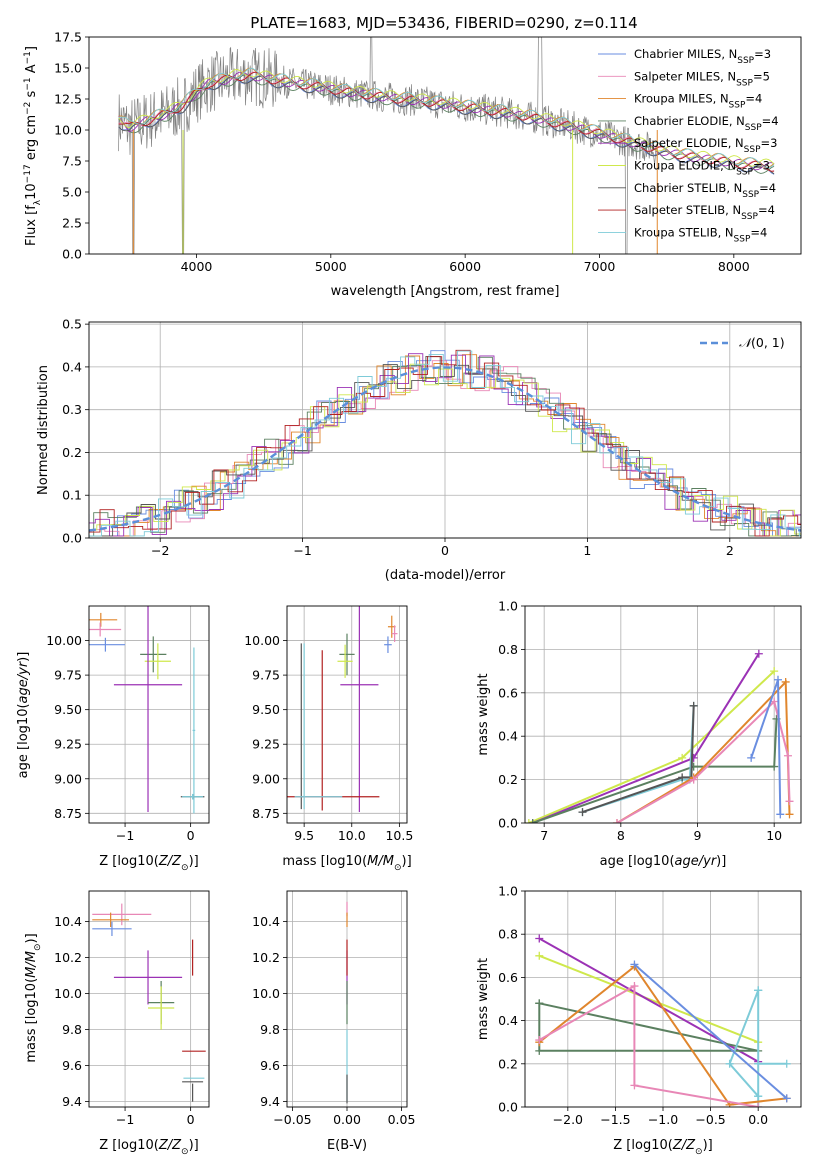 This screenshot has width=819, height=1170. What do you see at coordinates (685, 166) in the screenshot?
I see `legend-label-kE-part: Kroupa ELODIE, N` at bounding box center [685, 166].